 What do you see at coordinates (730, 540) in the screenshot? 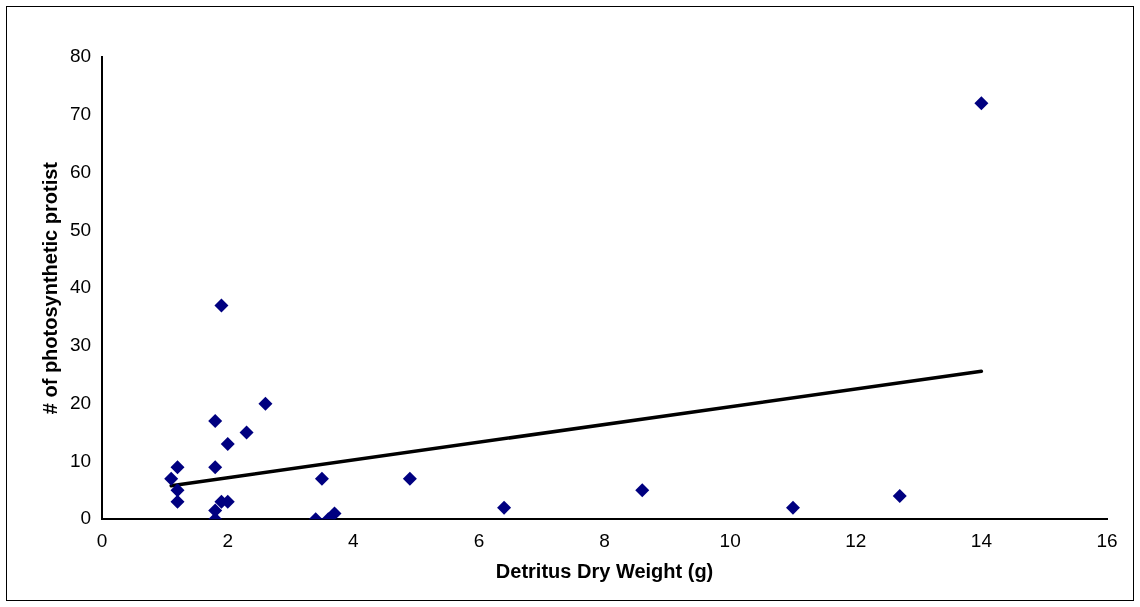
I see `x-tick-label: 10` at bounding box center [730, 540].